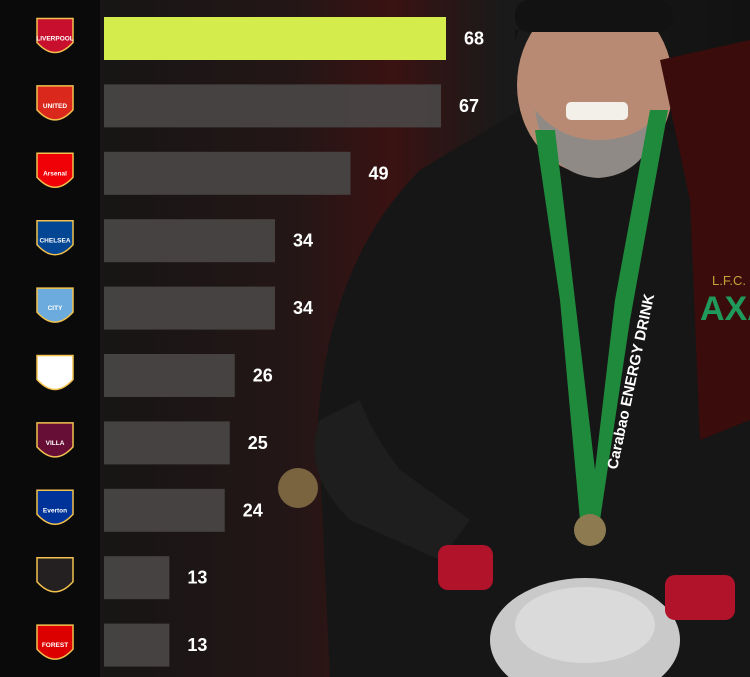 This screenshot has height=677, width=750. I want to click on club-logo-4: CHELSEA, so click(55, 237).